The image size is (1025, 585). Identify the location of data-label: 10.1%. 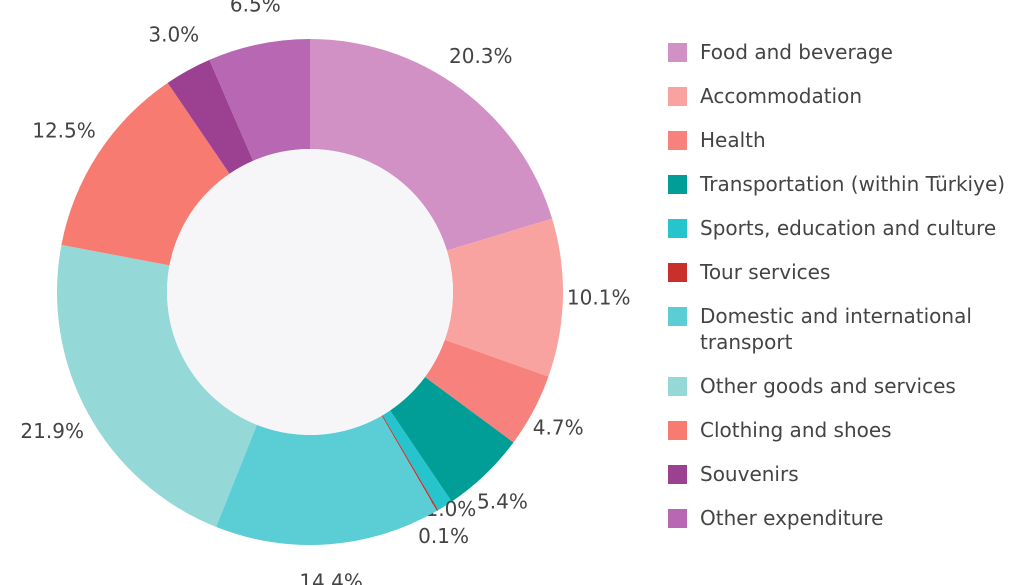
(599, 297).